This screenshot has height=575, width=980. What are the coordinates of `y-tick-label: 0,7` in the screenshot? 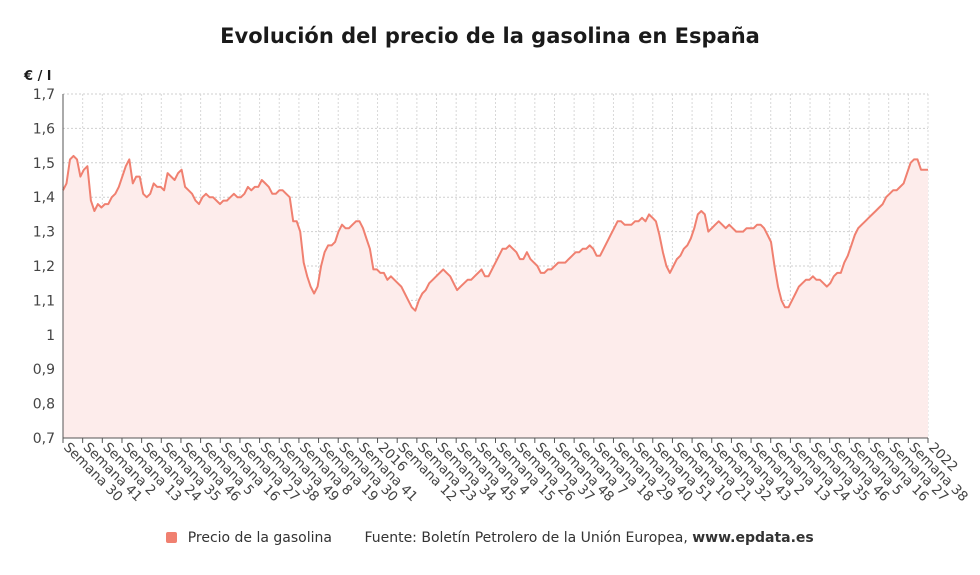 It's located at (44, 439).